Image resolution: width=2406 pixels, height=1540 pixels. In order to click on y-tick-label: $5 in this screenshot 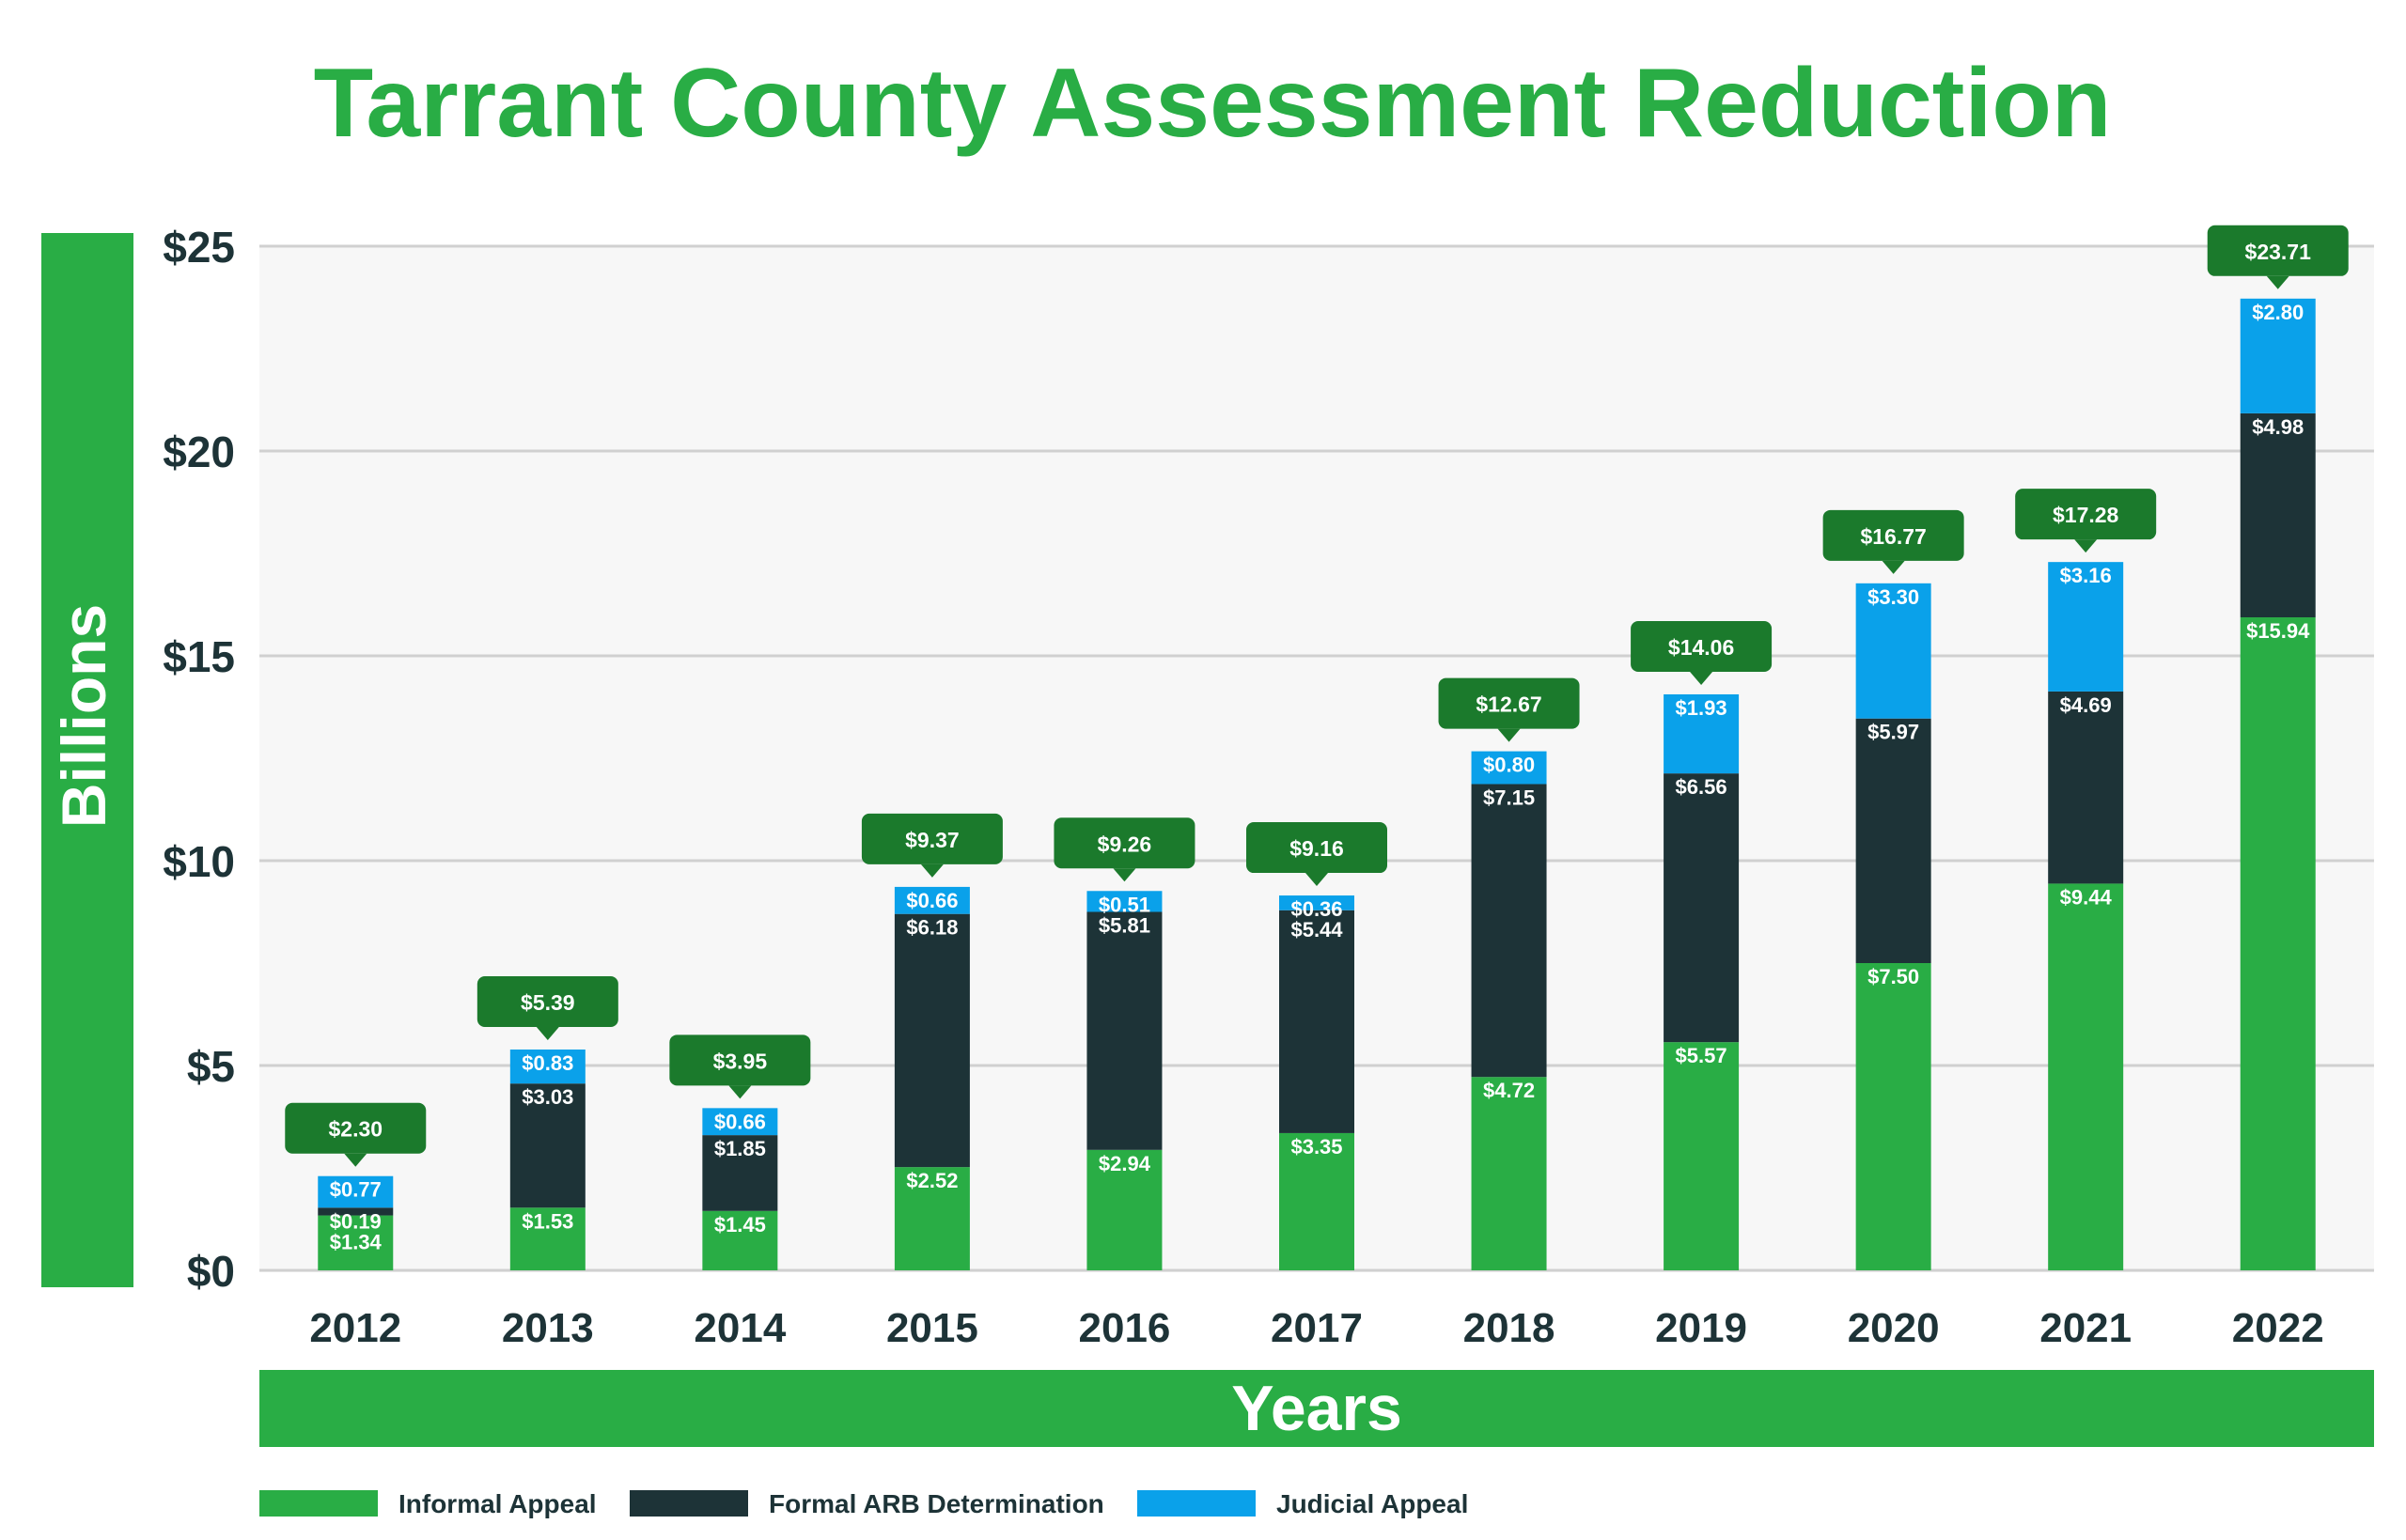, I will do `click(211, 1066)`.